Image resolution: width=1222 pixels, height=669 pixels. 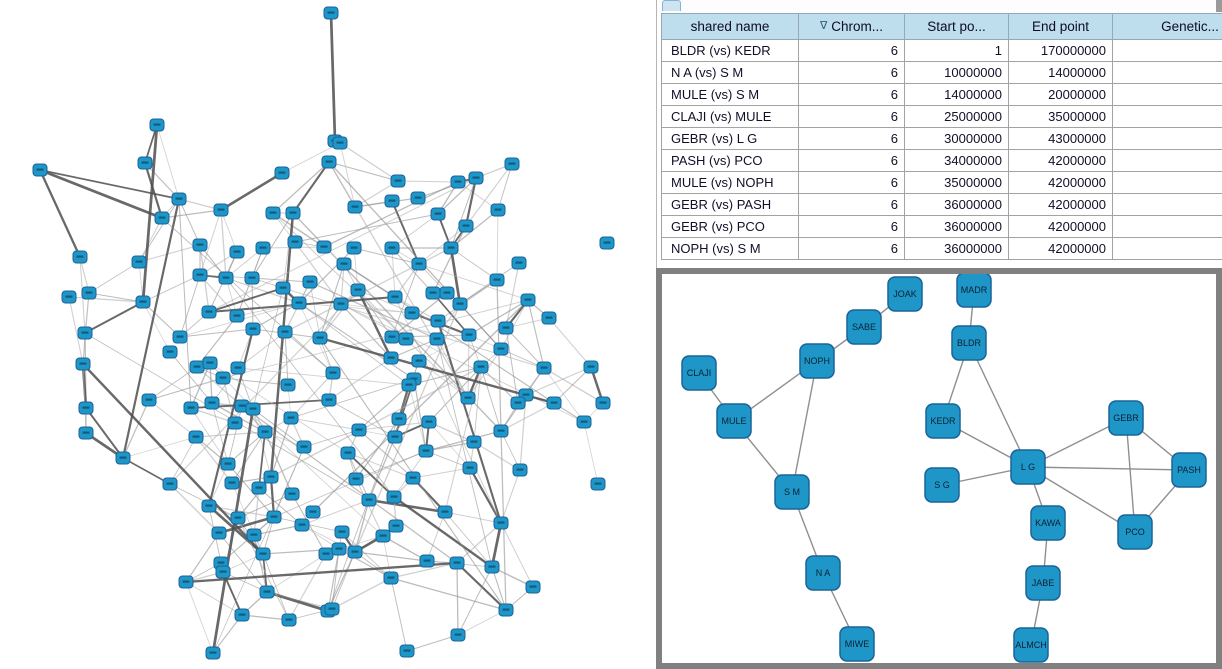 What do you see at coordinates (823, 26) in the screenshot?
I see `filter-icon: ∇` at bounding box center [823, 26].